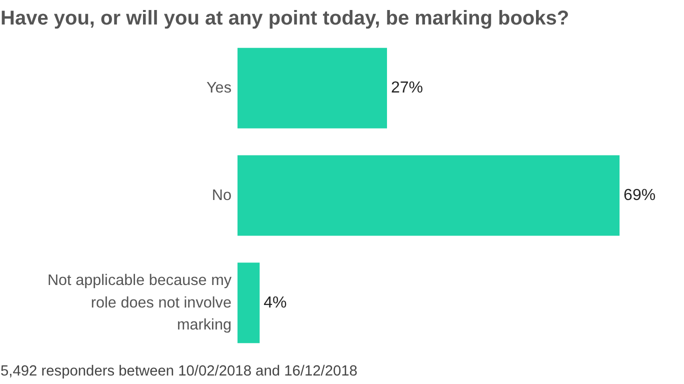 The width and height of the screenshot is (684, 384). Describe the element at coordinates (139, 303) in the screenshot. I see `y-tick-label: Not applicable because my role does not involve marking` at that location.